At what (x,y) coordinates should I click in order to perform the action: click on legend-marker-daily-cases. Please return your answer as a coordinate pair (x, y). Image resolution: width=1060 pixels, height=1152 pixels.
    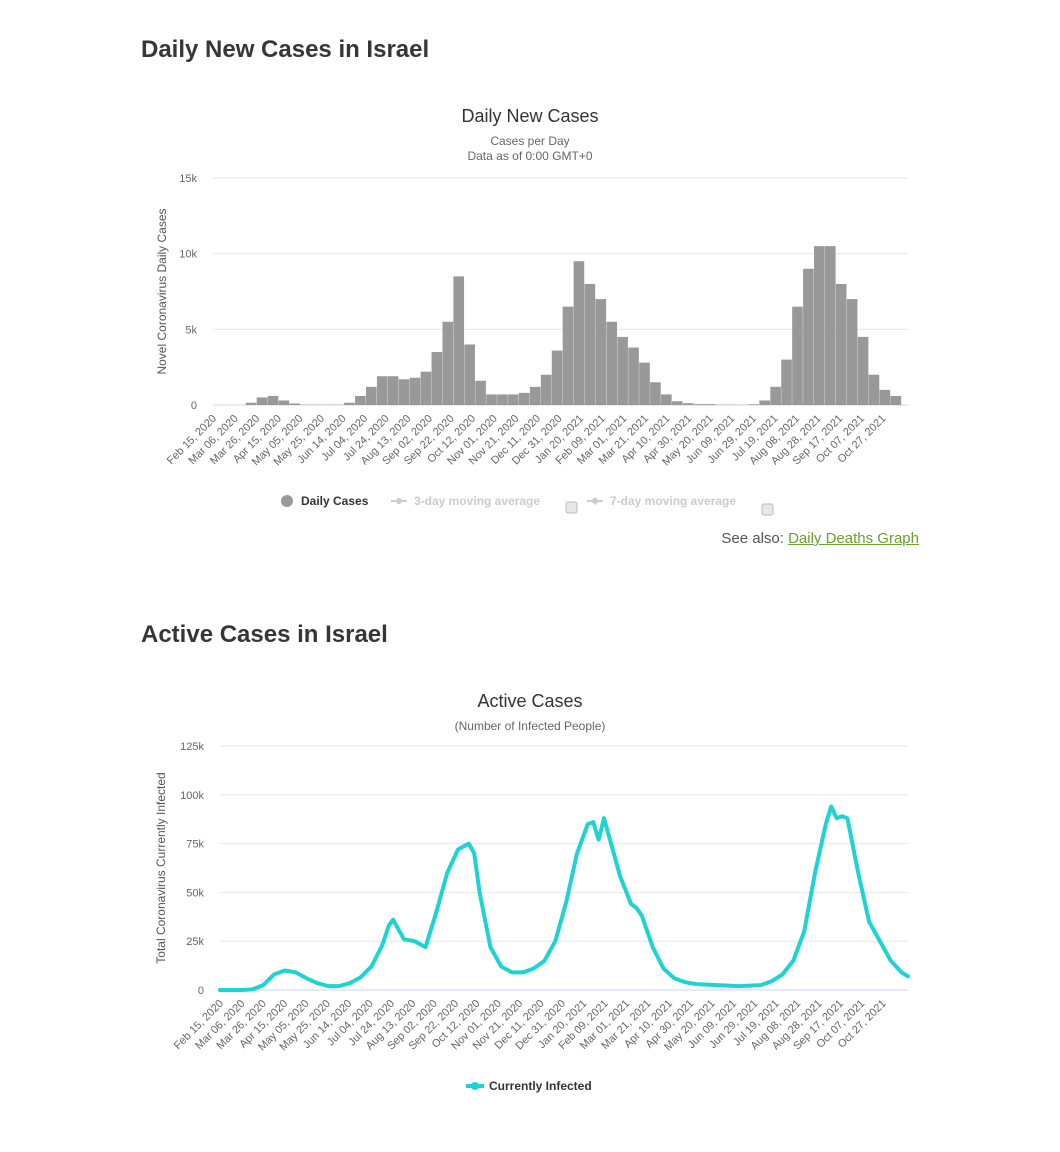
    Looking at the image, I should click on (287, 501).